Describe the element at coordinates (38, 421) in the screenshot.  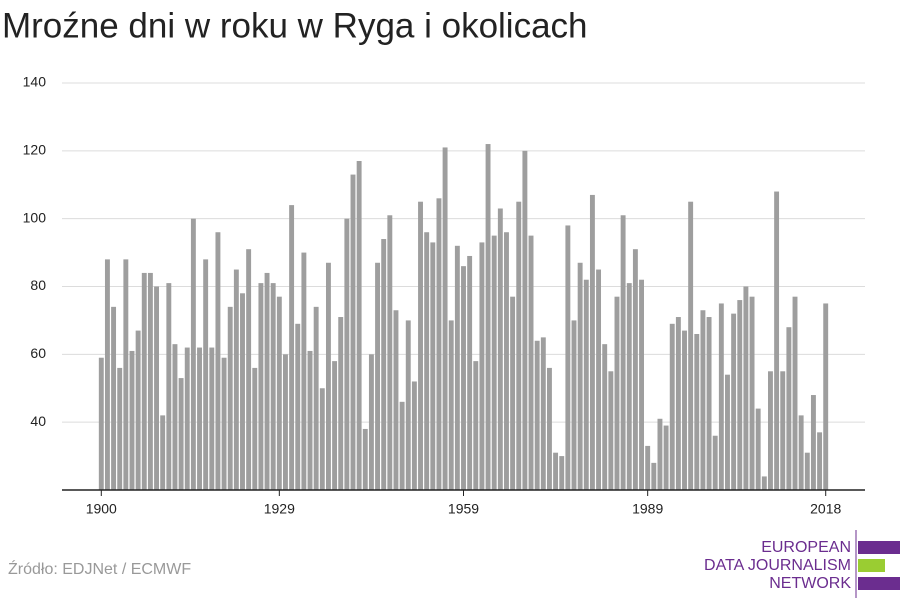
I see `y-tick-label: 40` at that location.